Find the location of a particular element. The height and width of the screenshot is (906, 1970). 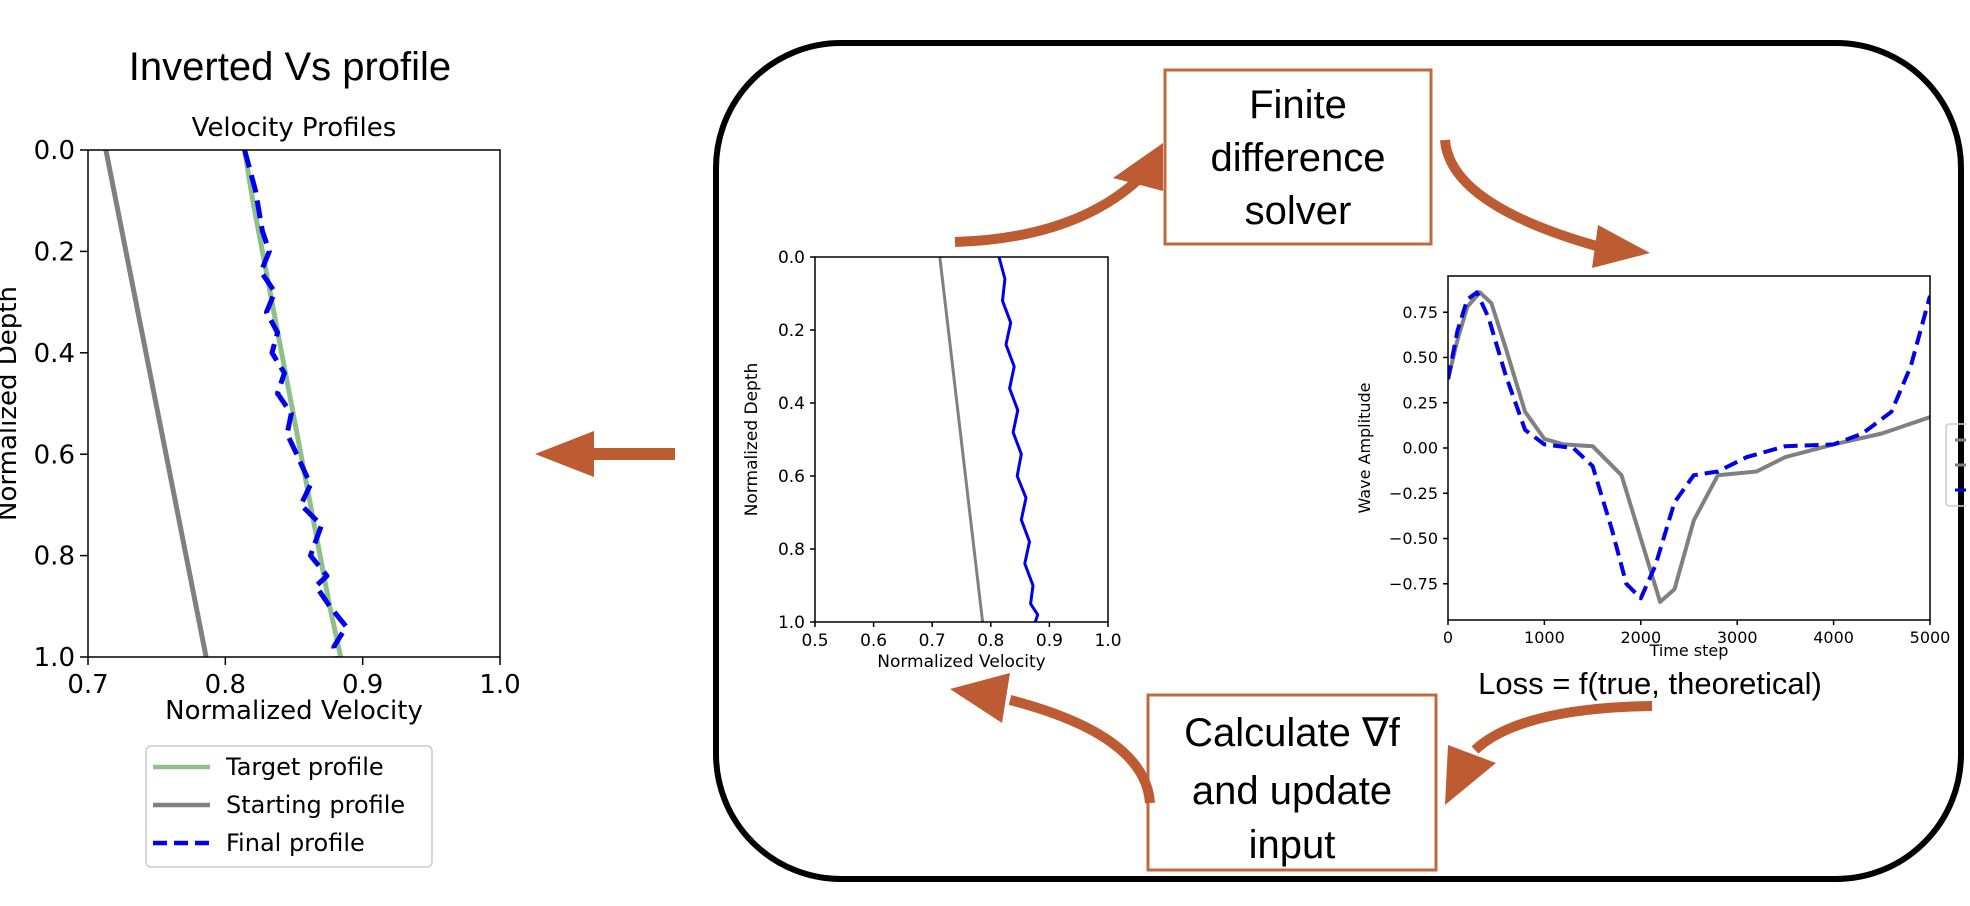

final-profile-line is located at coordinates (295, 403).